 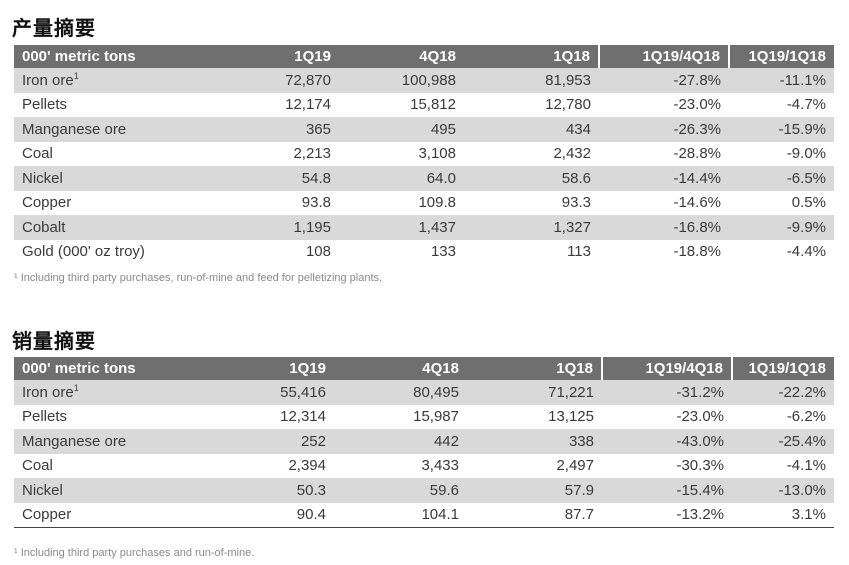 I want to click on table-cell: 1,327, so click(x=531, y=227).